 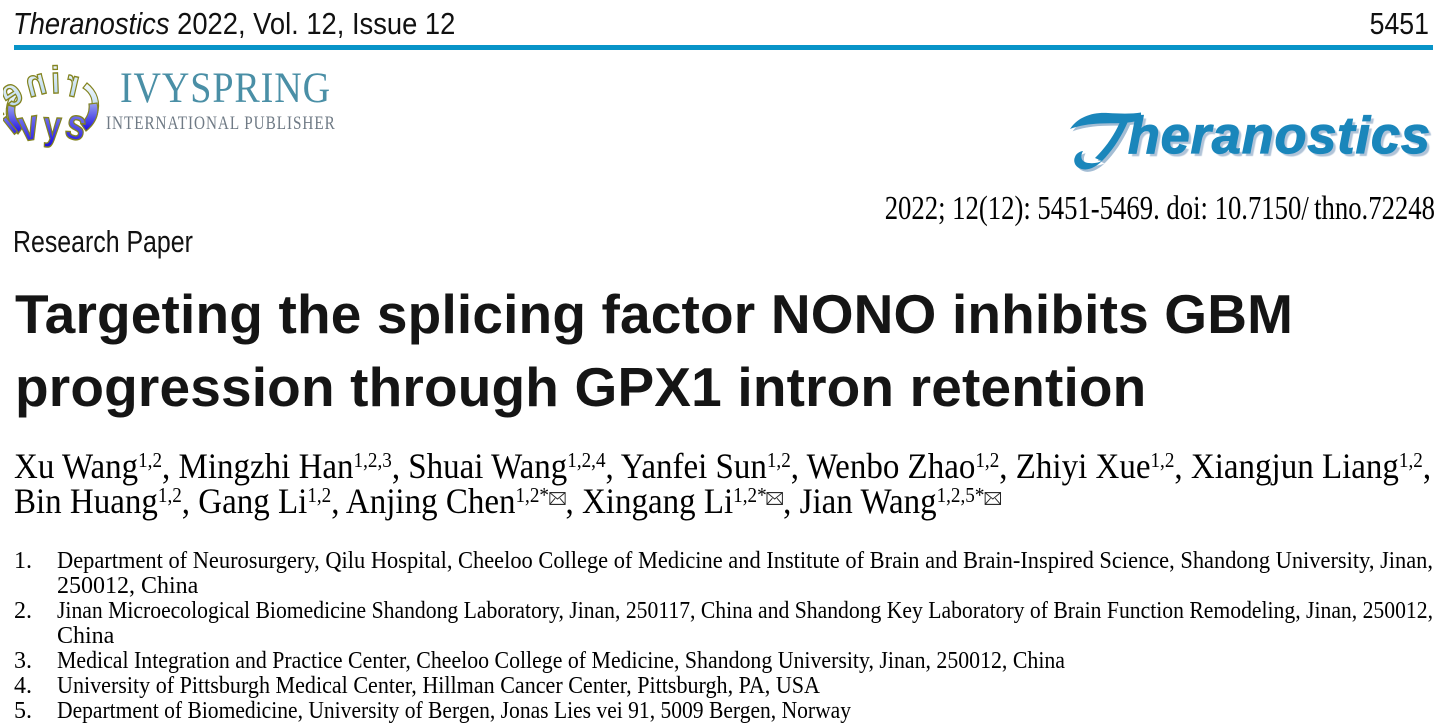 I want to click on svg-text: i, so click(x=55, y=82).